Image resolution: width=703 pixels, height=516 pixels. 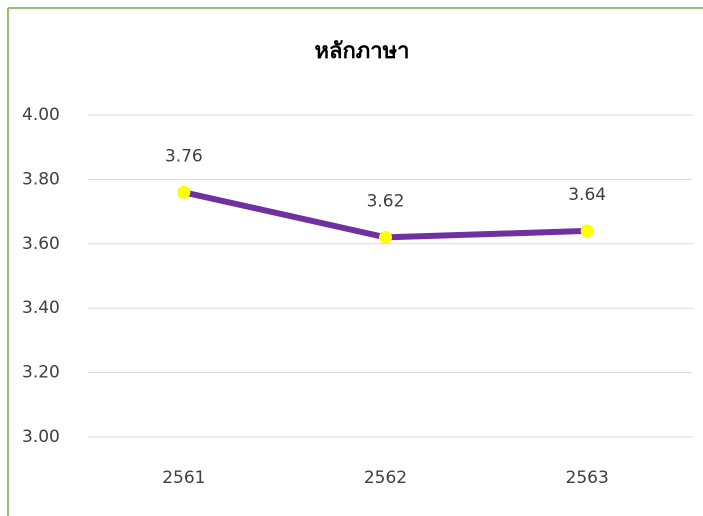 What do you see at coordinates (184, 156) in the screenshot?
I see `data-label: 3.76` at bounding box center [184, 156].